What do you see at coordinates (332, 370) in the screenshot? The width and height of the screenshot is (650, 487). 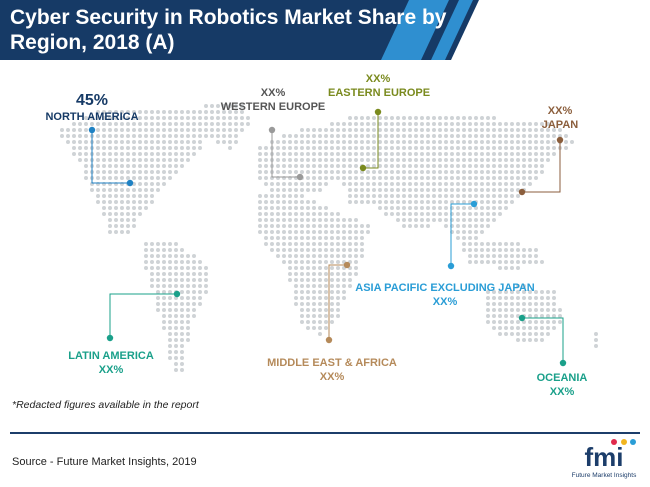 I see `label-middle-east-africa: MIDDLE EAST & AFRICA XX%` at bounding box center [332, 370].